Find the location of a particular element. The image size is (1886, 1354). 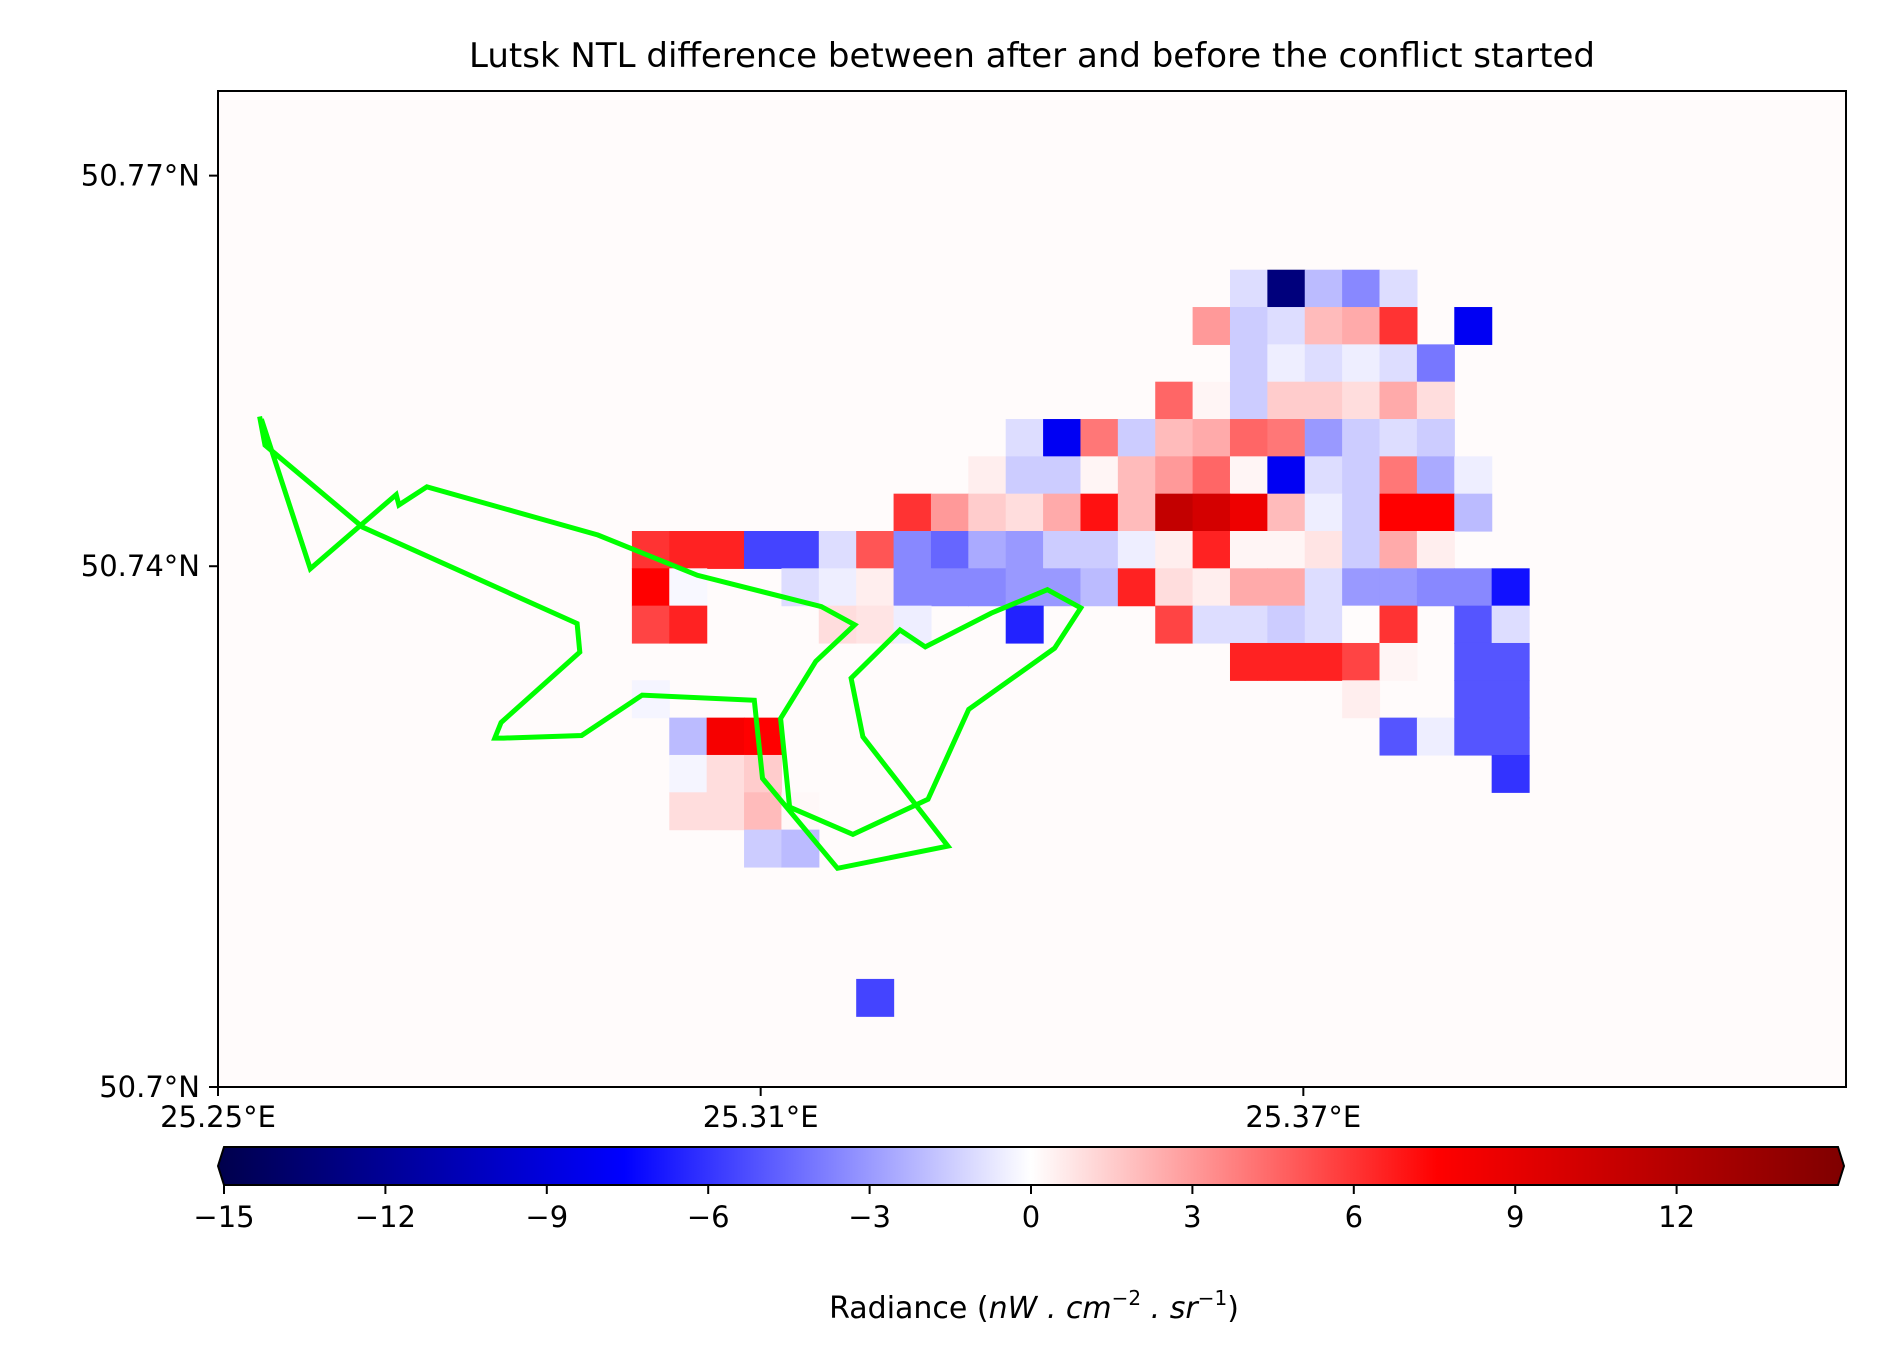

colorbar-ticks: −15 −12 −9 −6 −3 0 3 6 9 12 is located at coordinates (944, 1209).